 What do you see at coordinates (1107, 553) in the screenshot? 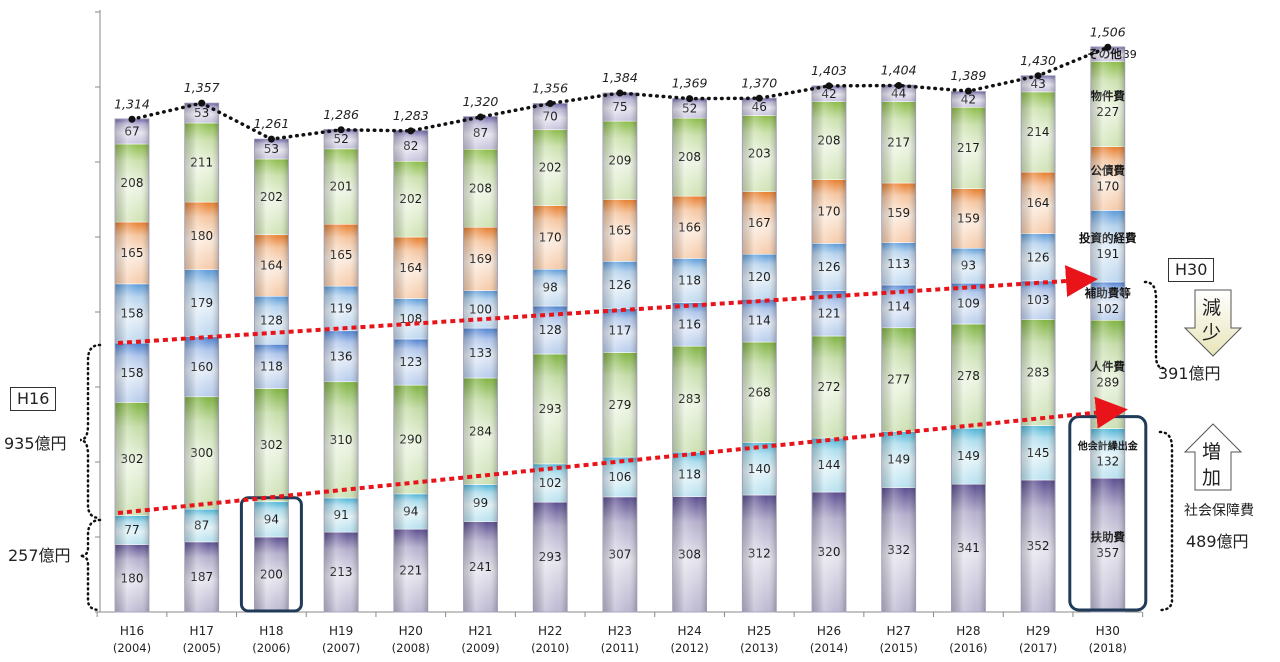
I see `segment-value-label: 357` at bounding box center [1107, 553].